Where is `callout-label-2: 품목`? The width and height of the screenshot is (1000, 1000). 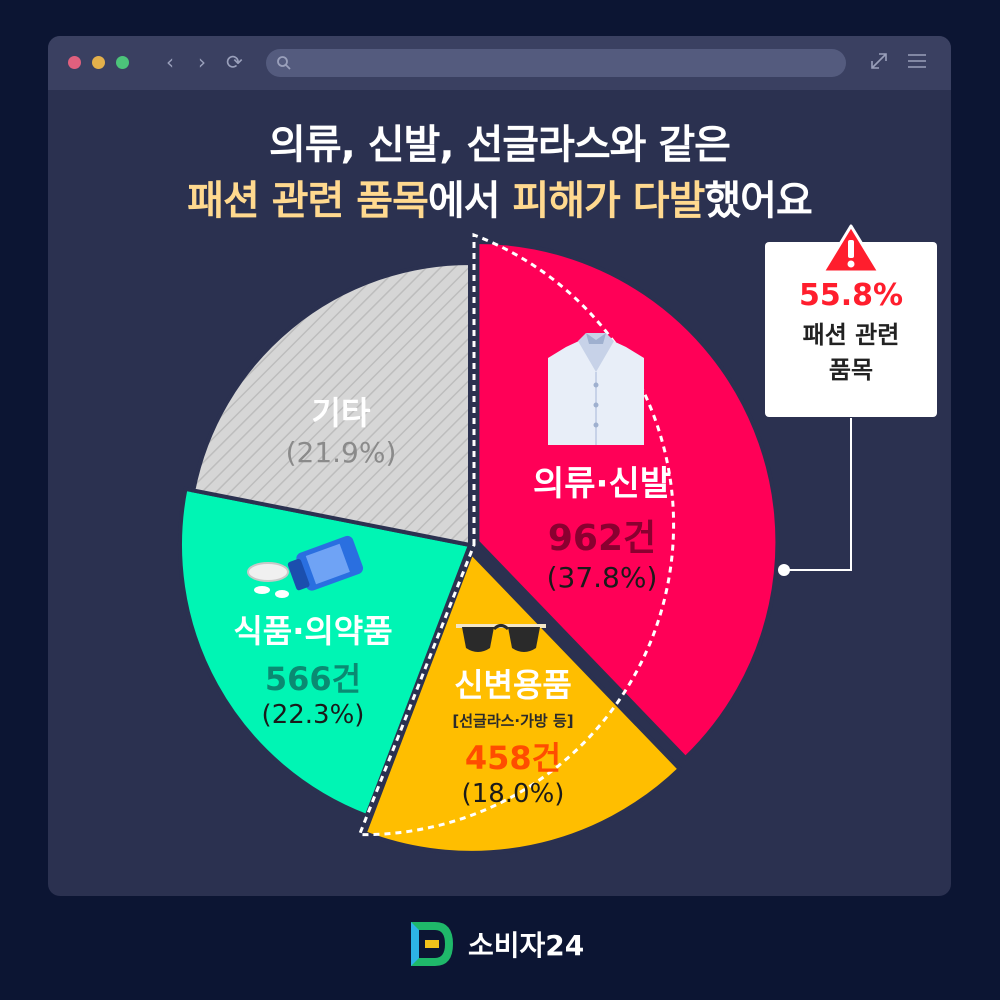
callout-label-2: 품목 is located at coordinates (851, 370).